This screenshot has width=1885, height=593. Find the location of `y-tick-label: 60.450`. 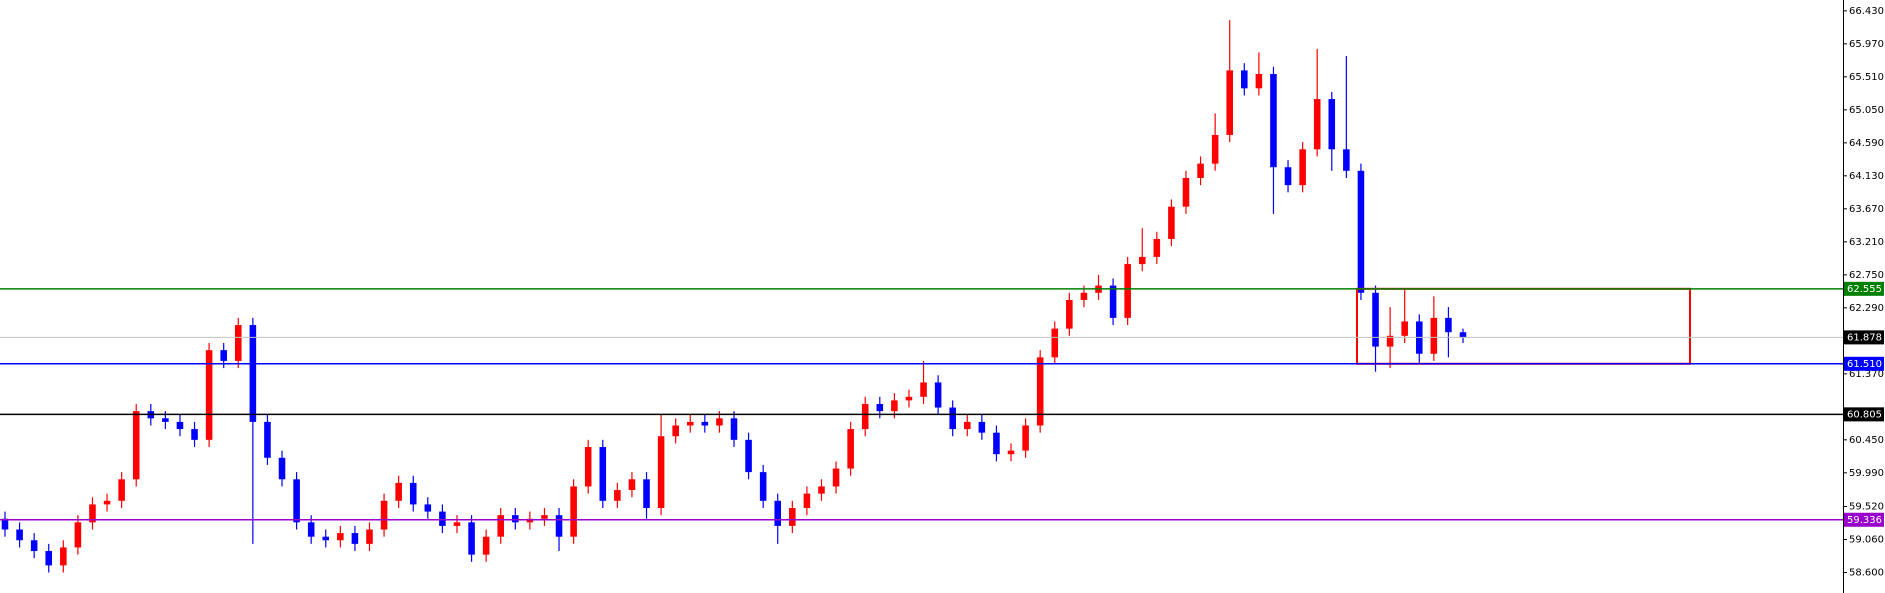

y-tick-label: 60.450 is located at coordinates (1866, 440).